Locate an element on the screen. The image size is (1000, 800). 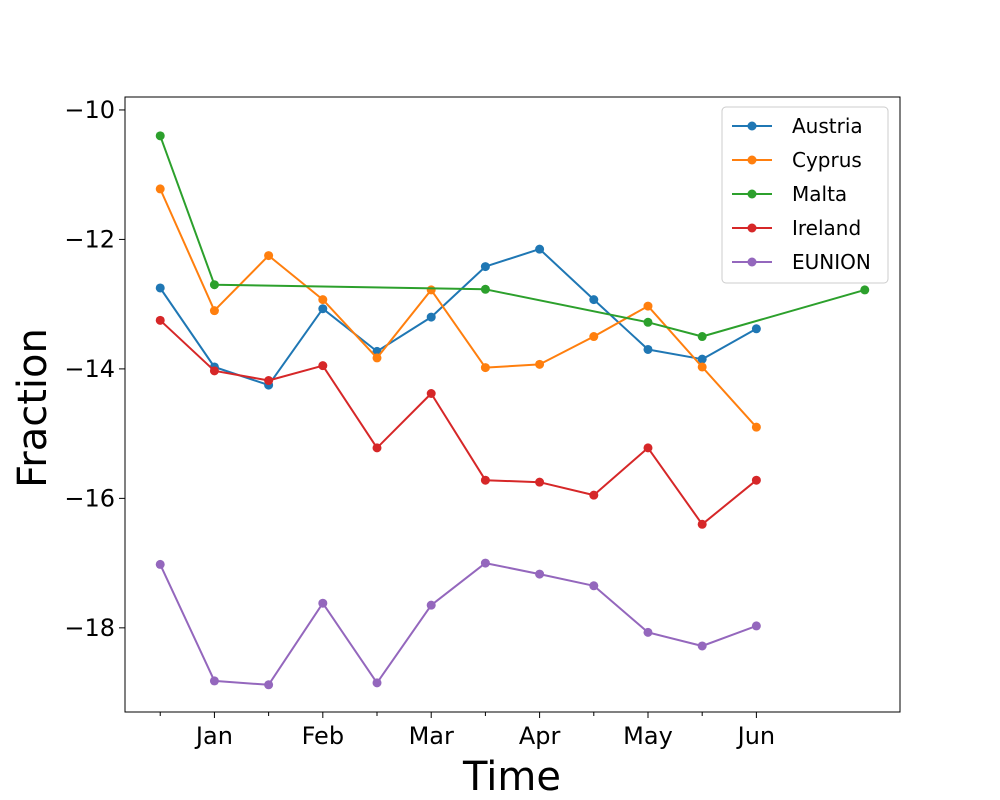
x-axis: Jan Feb Mar Apr May Jun is located at coordinates (467, 731).